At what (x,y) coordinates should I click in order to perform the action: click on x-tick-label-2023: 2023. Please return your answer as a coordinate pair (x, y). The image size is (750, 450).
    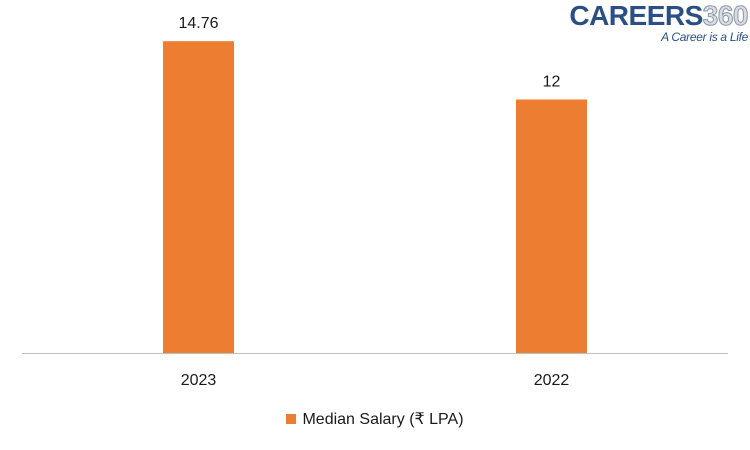
    Looking at the image, I should click on (199, 380).